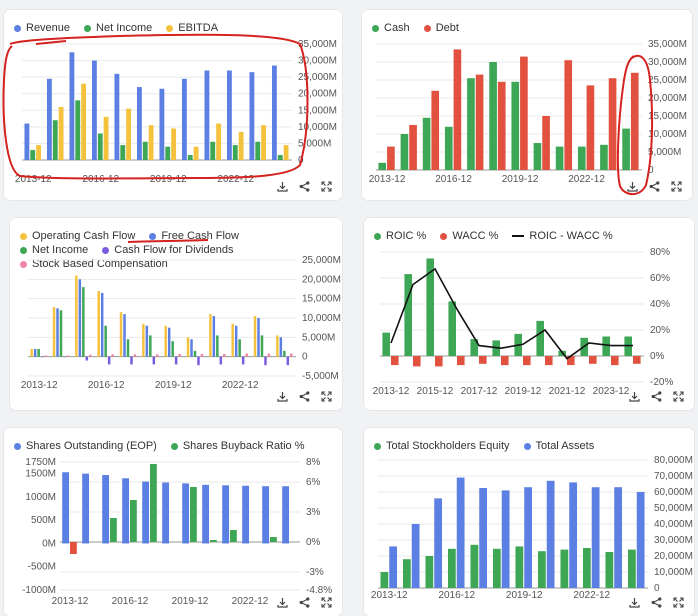  I want to click on legend-item: Shares Outstanding (EOP), so click(85, 446).